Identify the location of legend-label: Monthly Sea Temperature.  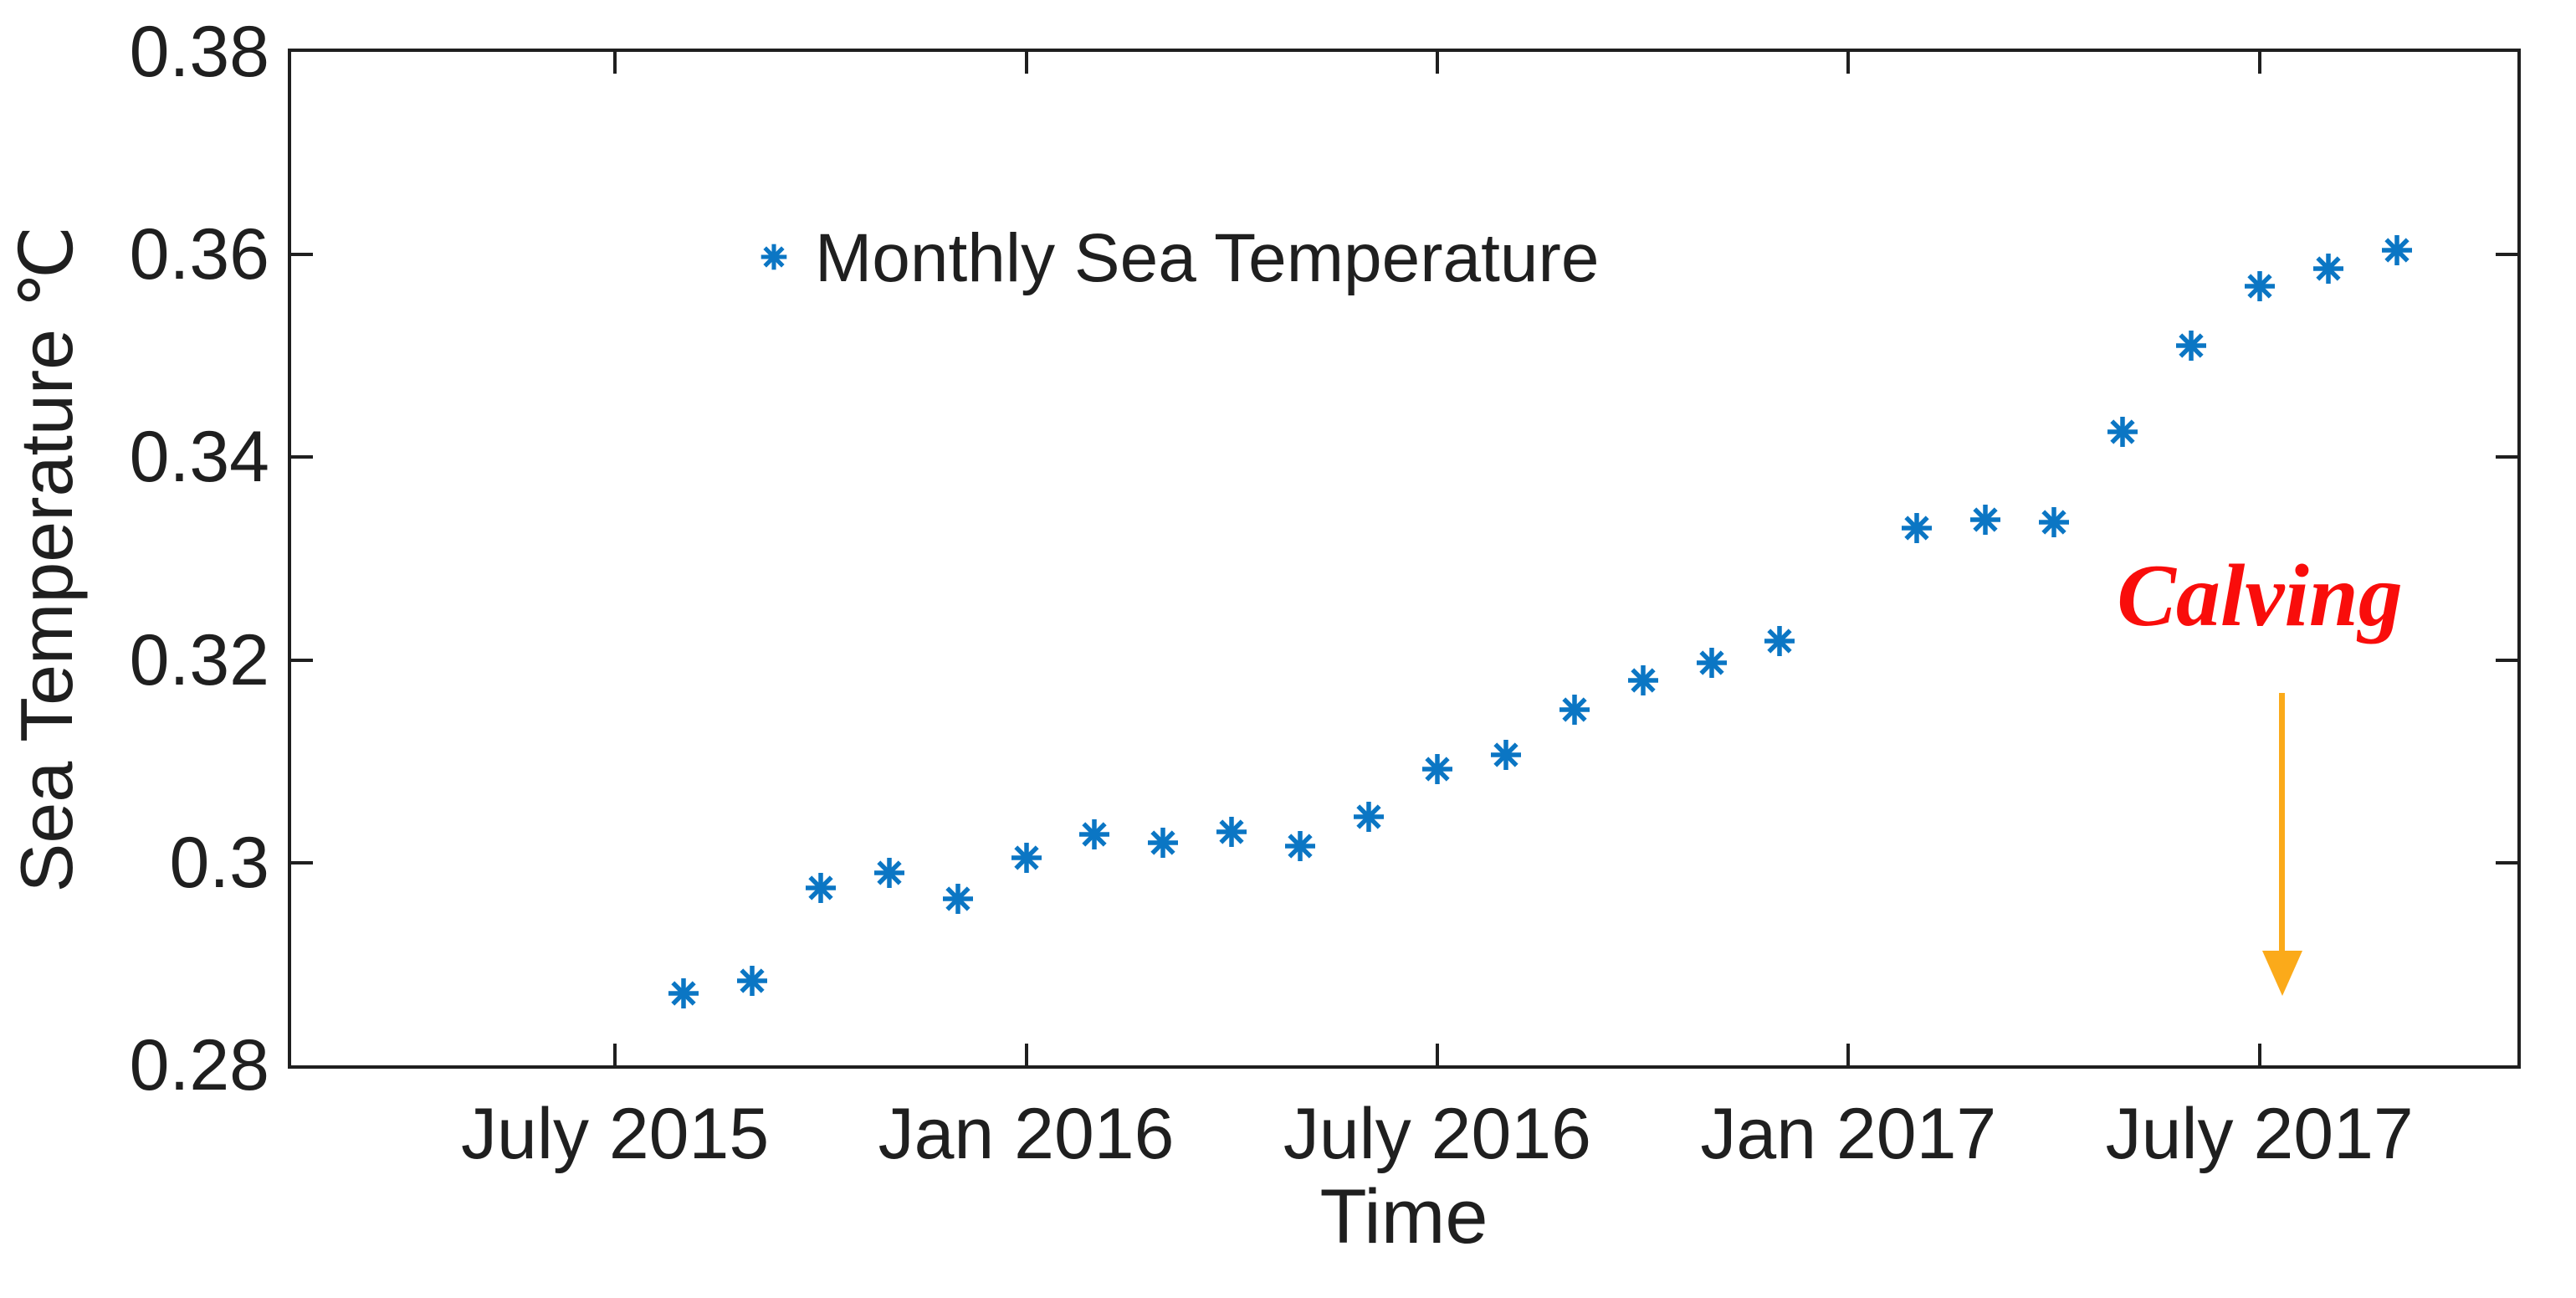
(1208, 258).